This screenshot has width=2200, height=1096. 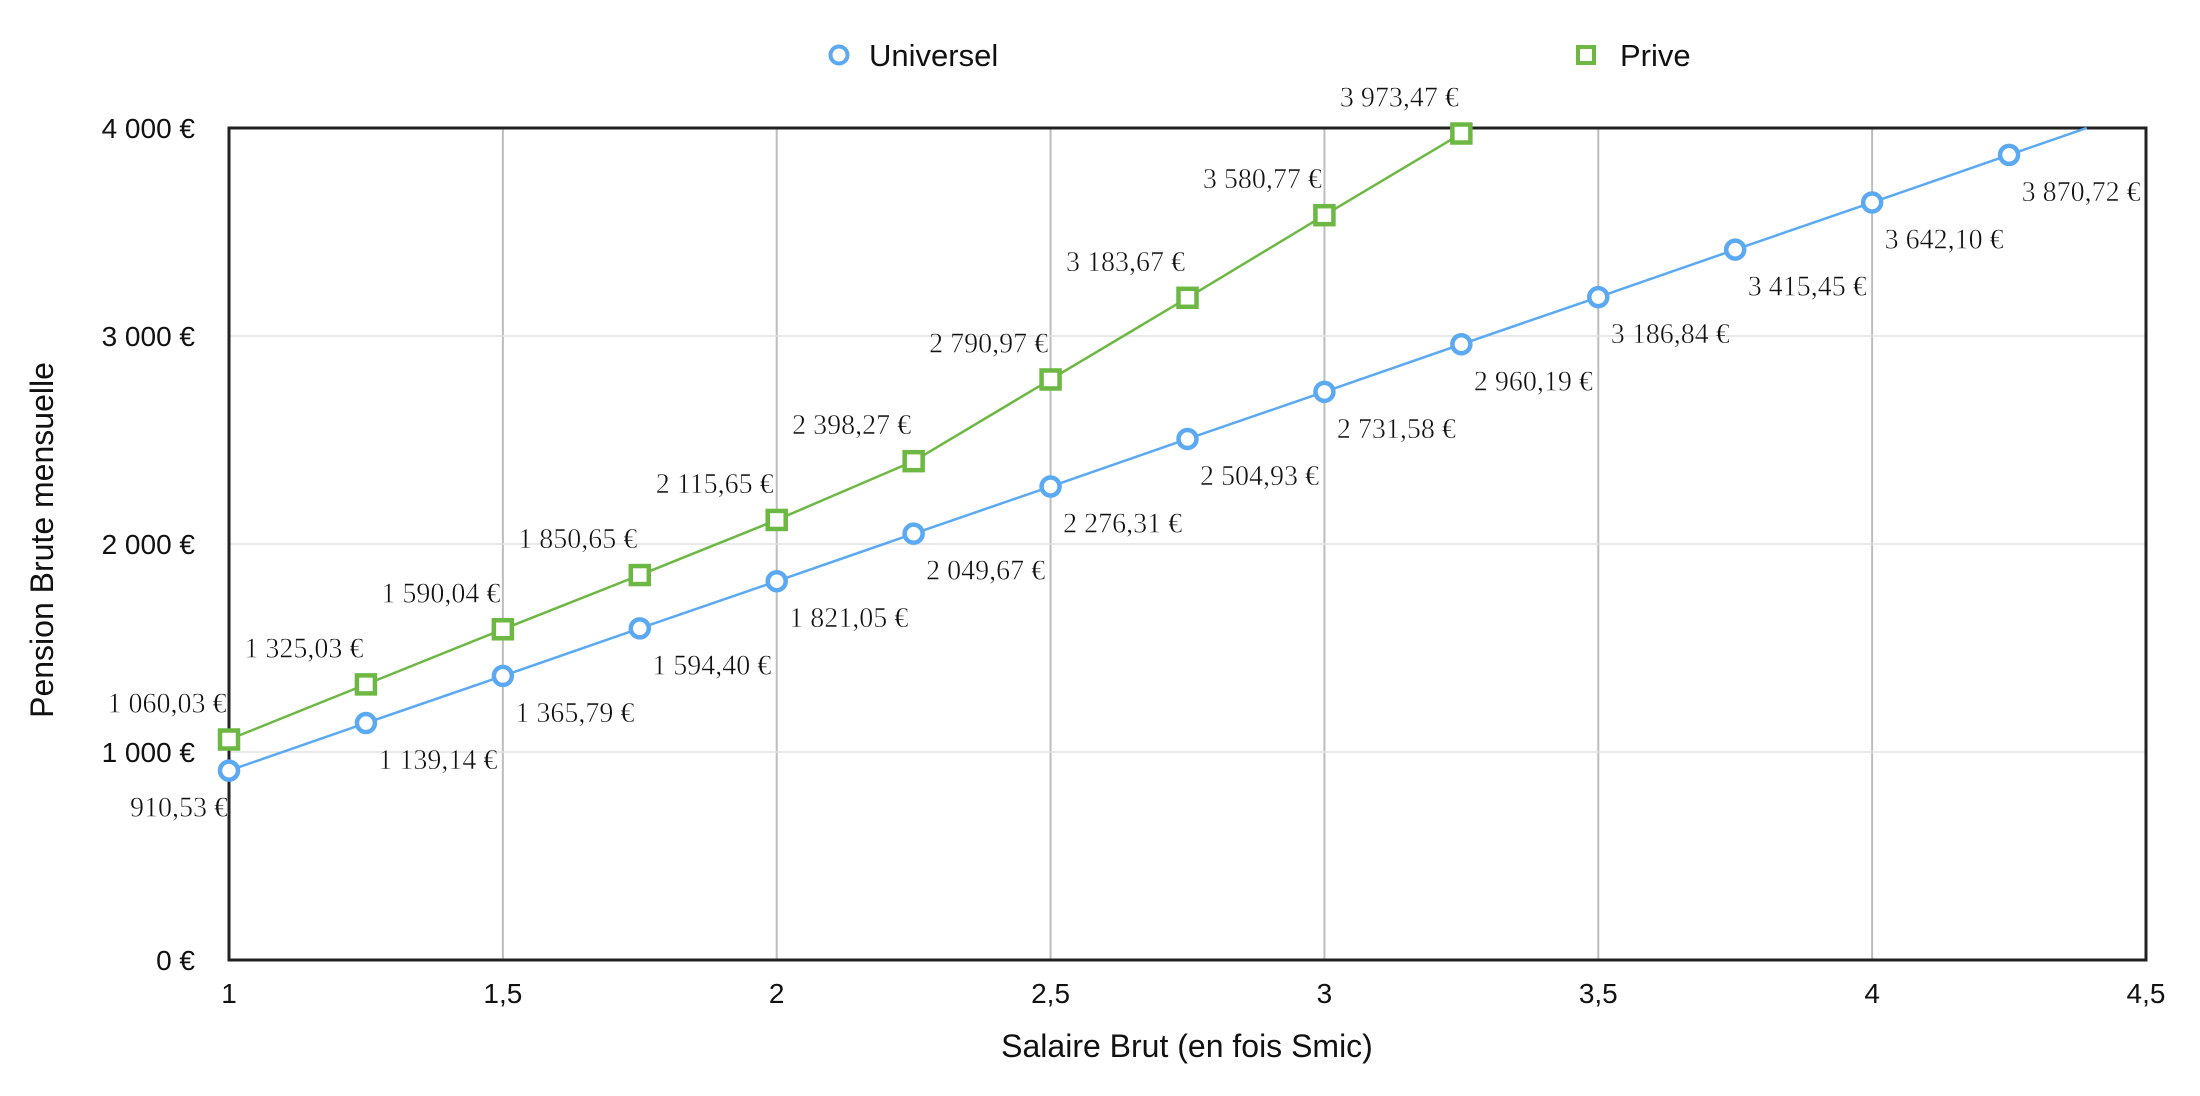 I want to click on y-tick-label: 2 000 €, so click(x=149, y=544).